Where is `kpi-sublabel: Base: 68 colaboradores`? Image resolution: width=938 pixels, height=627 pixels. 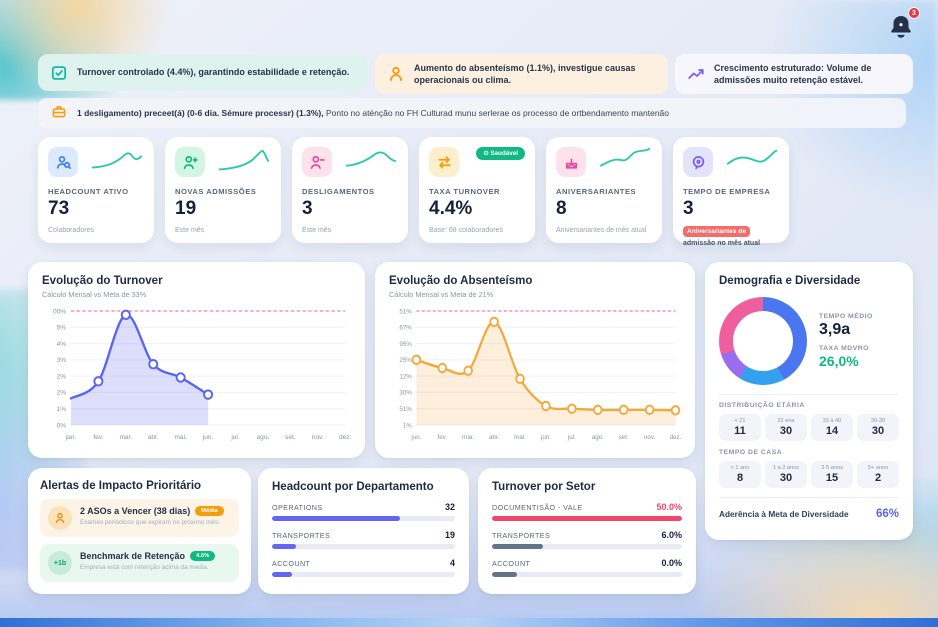
kpi-sublabel: Base: 68 colaboradores is located at coordinates (466, 230).